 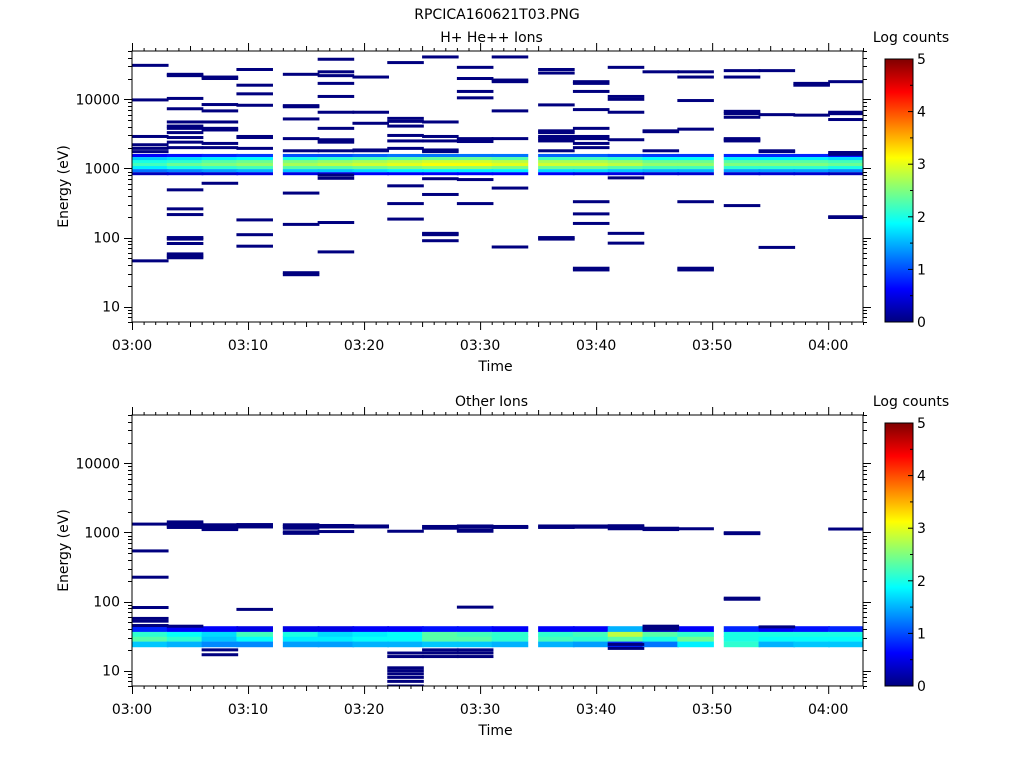 What do you see at coordinates (150, 148) in the screenshot?
I see `count-line-0300-1950` at bounding box center [150, 148].